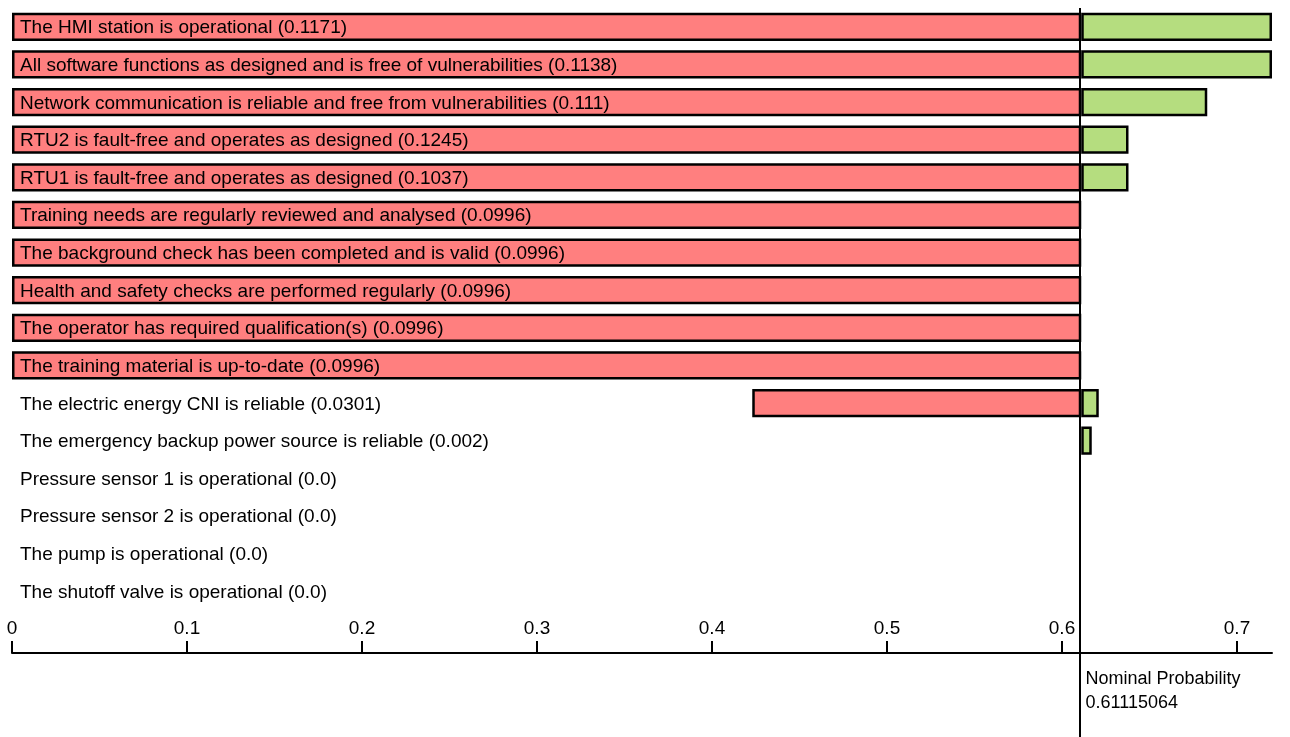 This screenshot has height=737, width=1290. What do you see at coordinates (887, 627) in the screenshot?
I see `x-tick-label: 0.5` at bounding box center [887, 627].